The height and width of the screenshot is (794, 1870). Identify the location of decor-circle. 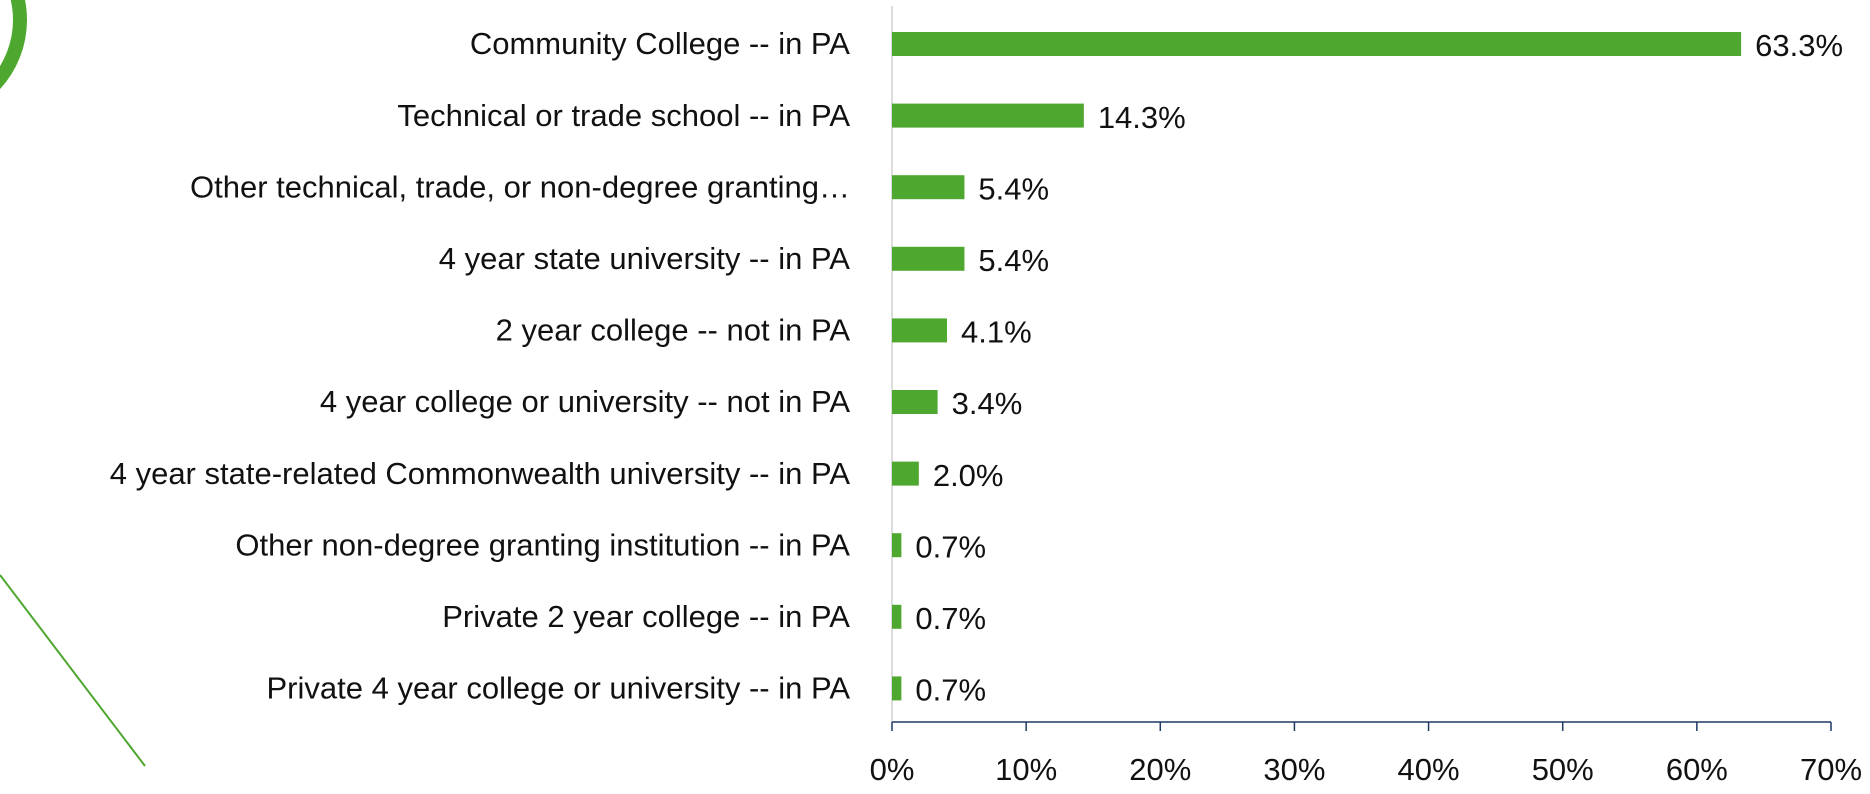
(13, 45).